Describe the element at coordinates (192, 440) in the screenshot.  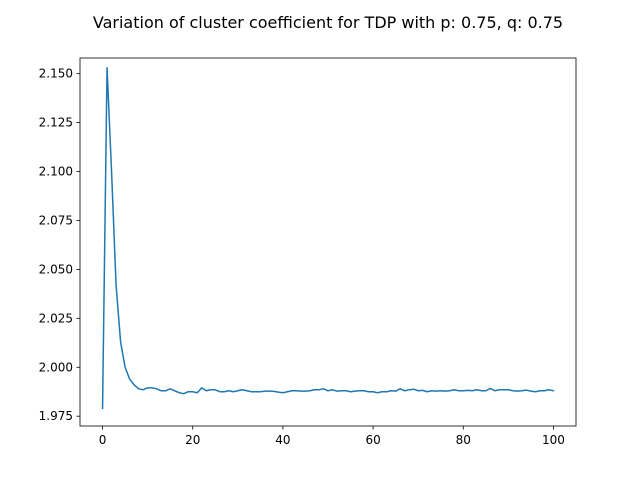
I see `x-tick-label: 20` at that location.